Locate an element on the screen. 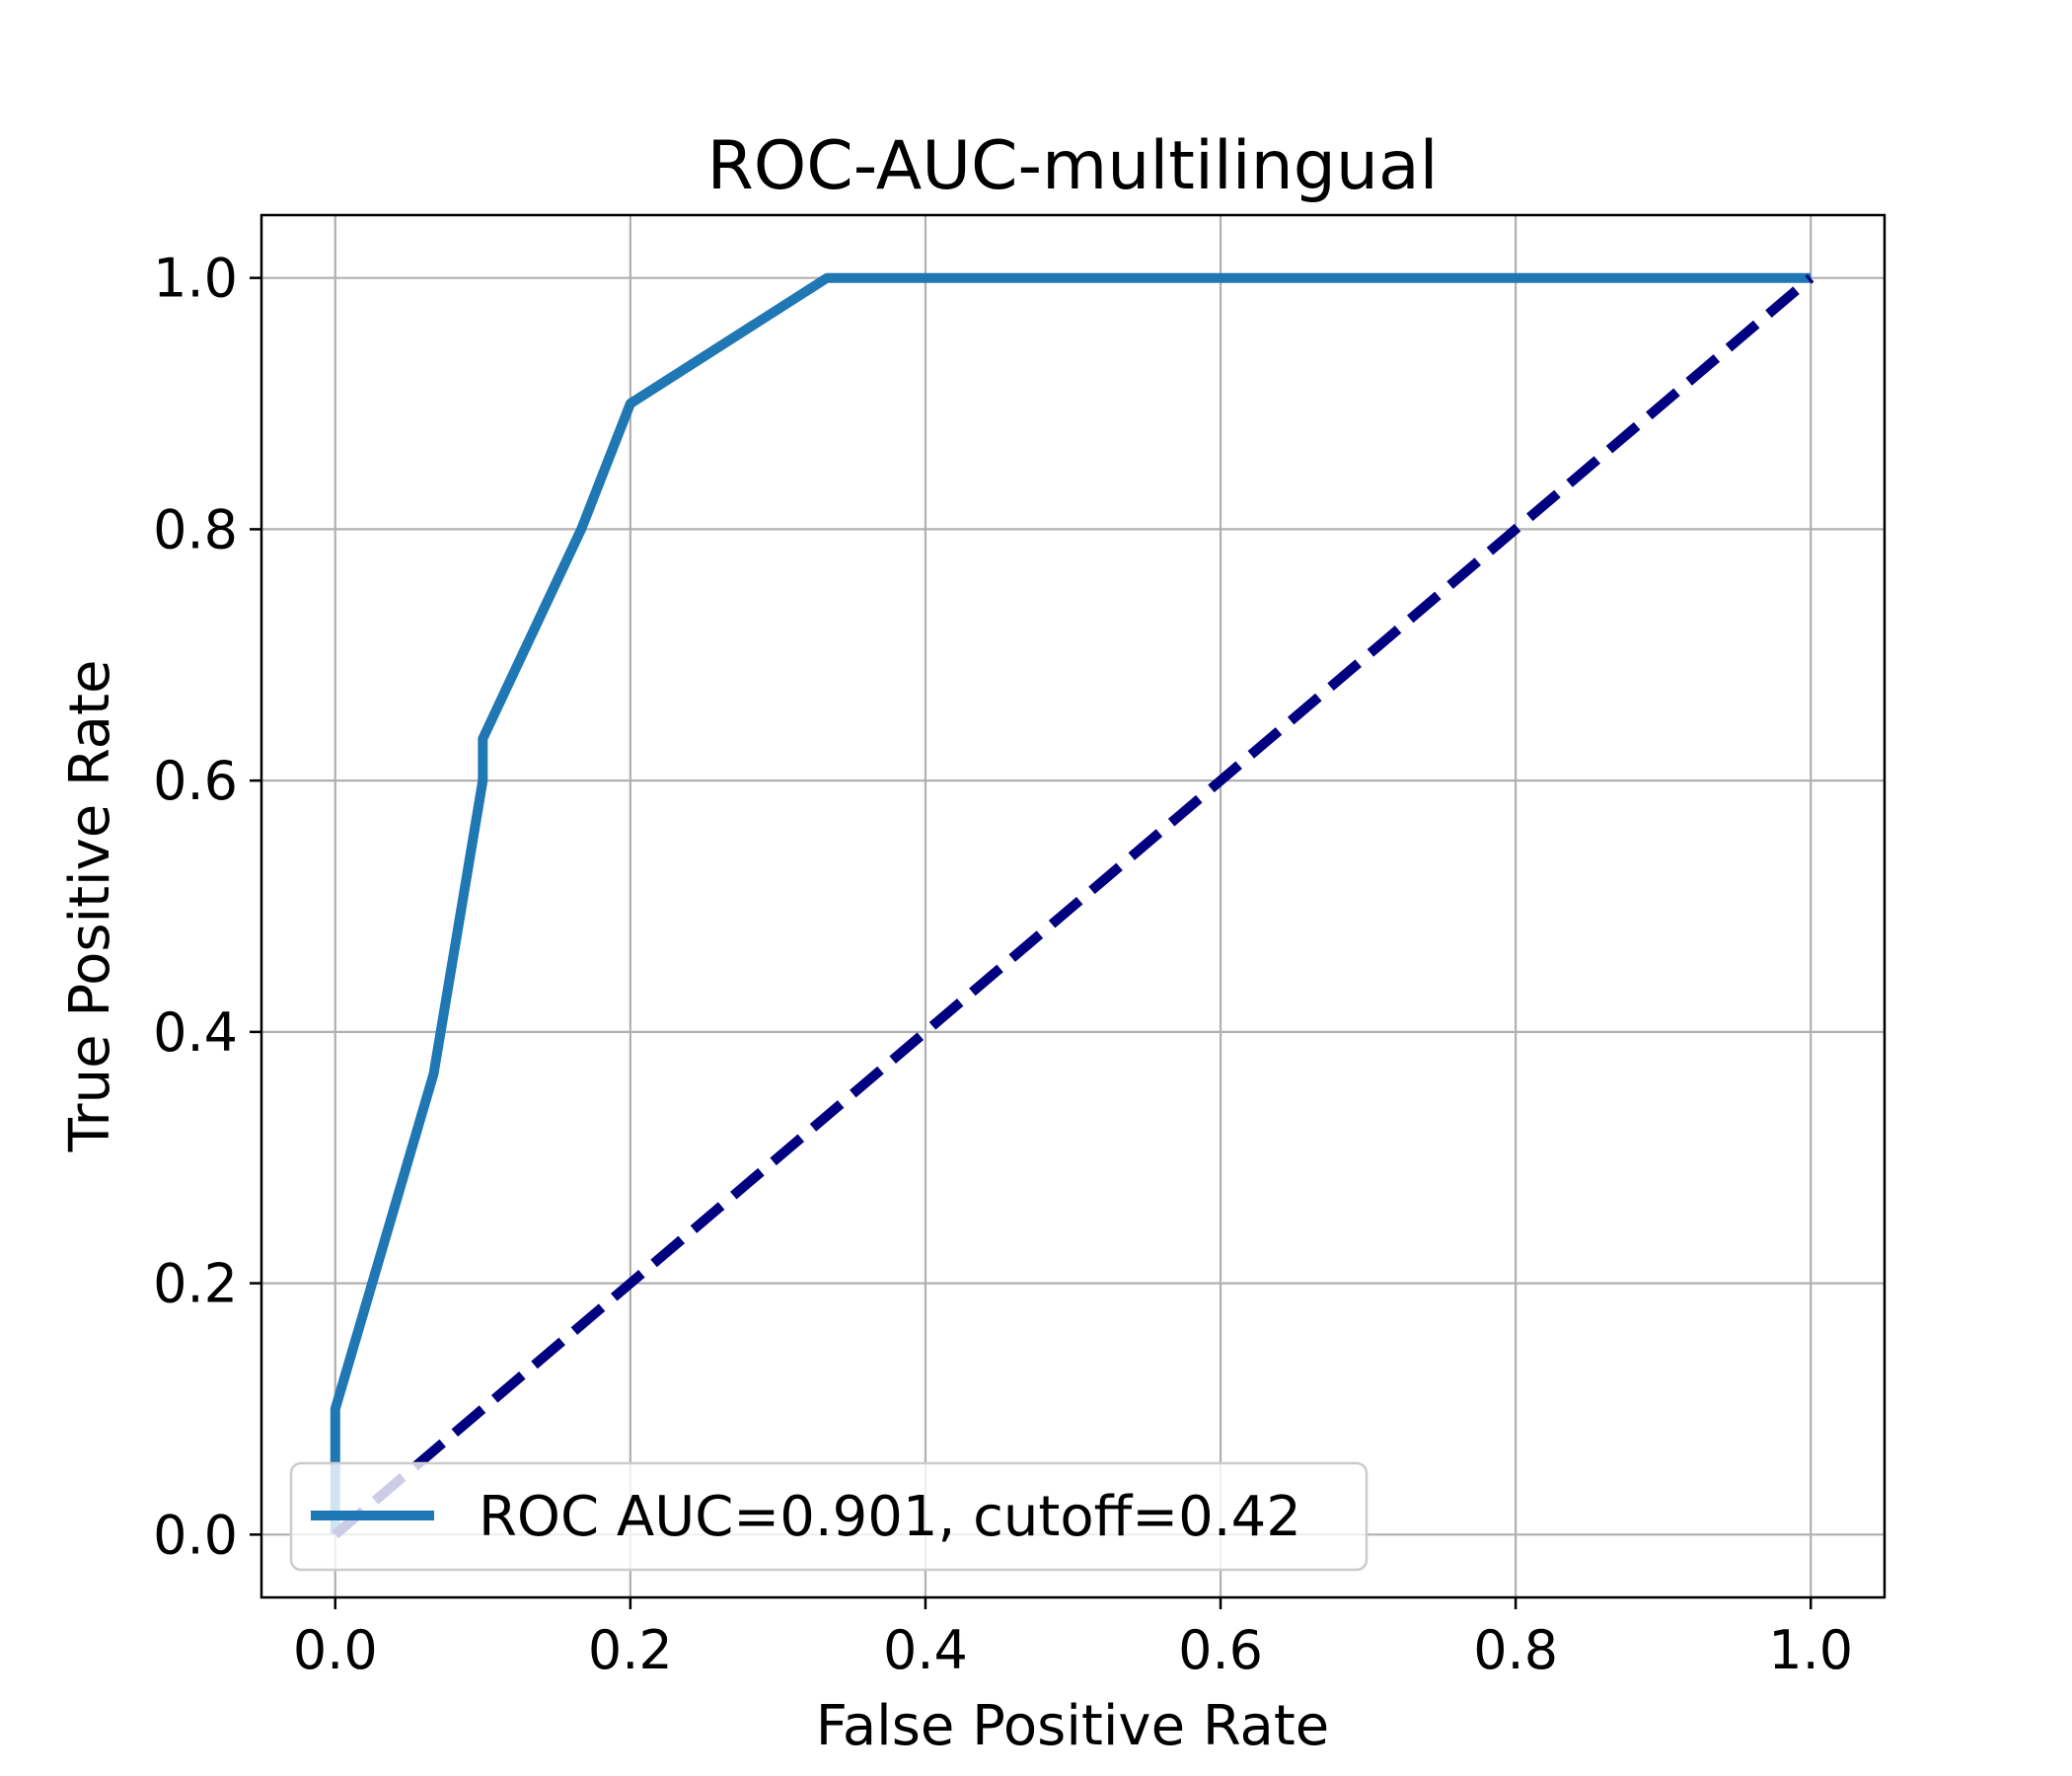  x-tick-label: 0.6 is located at coordinates (1221, 1650).